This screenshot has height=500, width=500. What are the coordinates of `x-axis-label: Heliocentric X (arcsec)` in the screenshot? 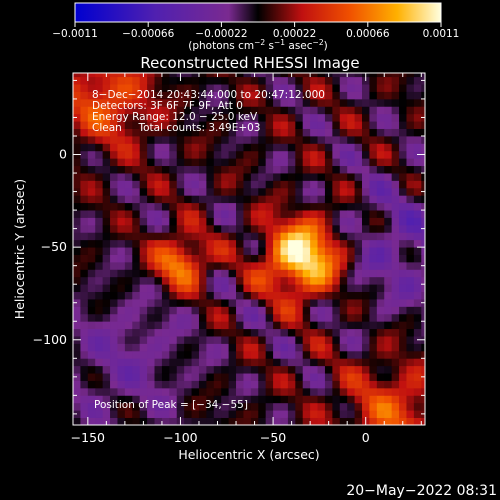 It's located at (248, 454).